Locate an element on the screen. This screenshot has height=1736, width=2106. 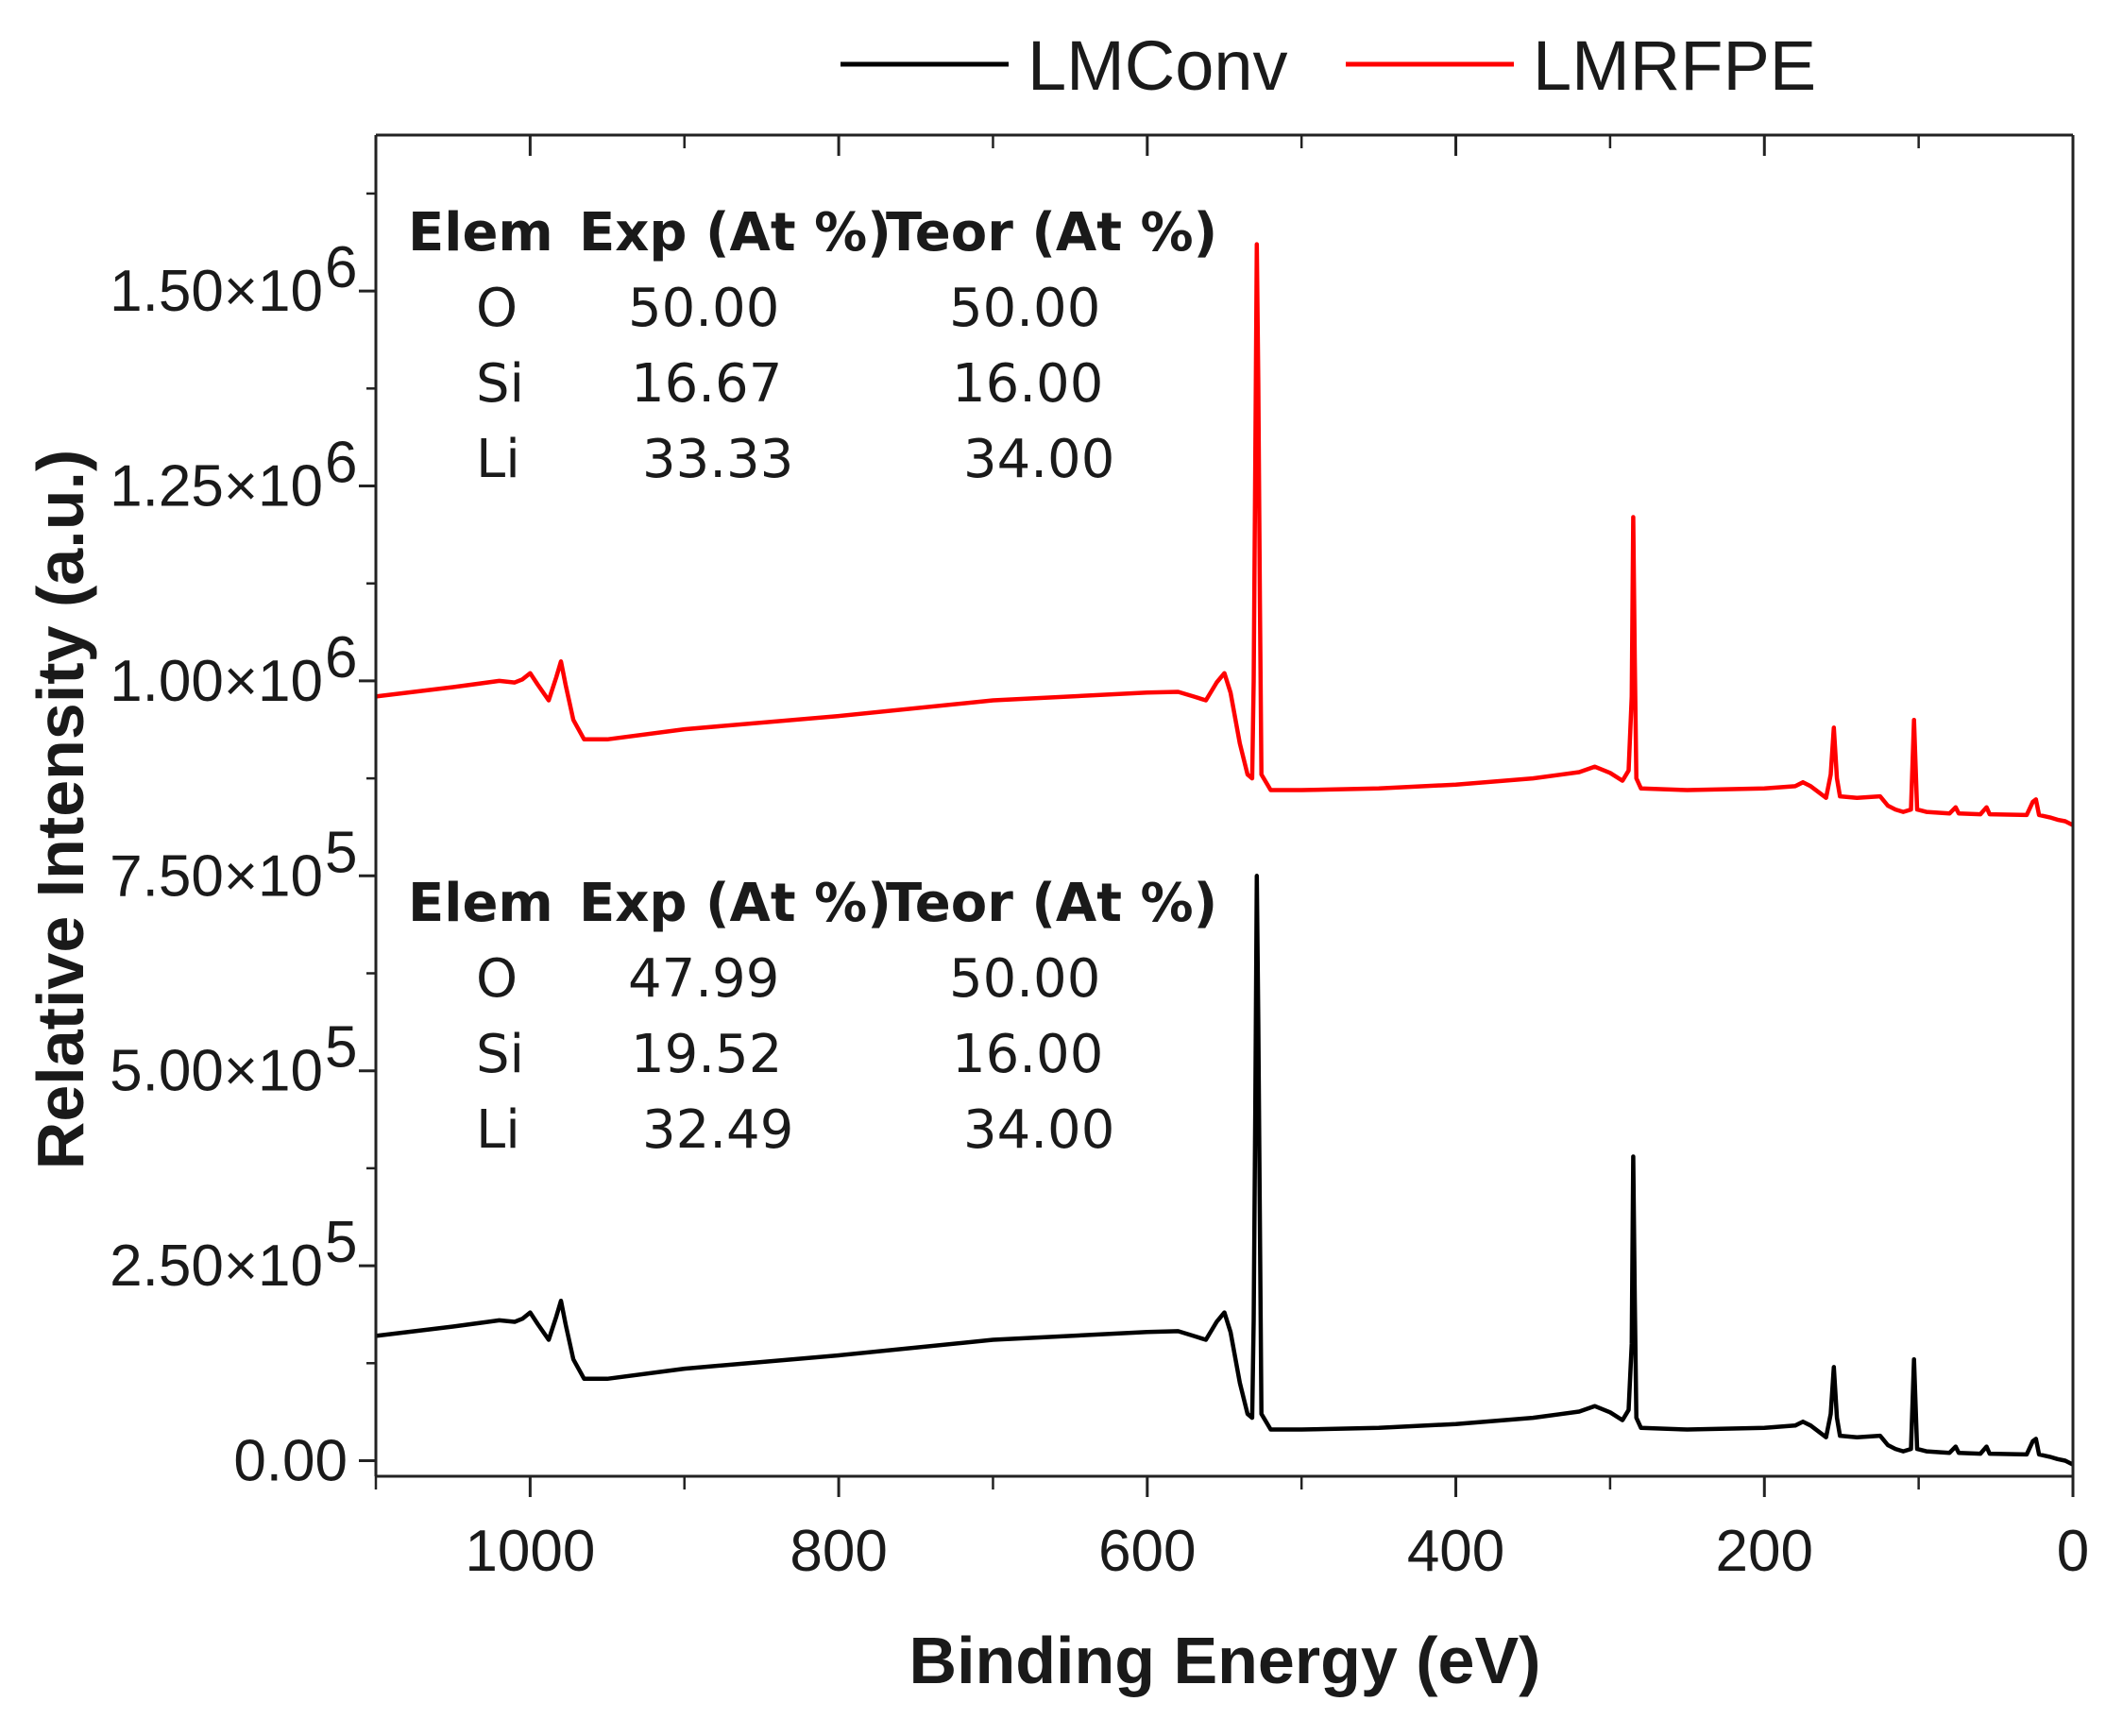
y-tick-label: 7.50×10 is located at coordinates (216, 876).